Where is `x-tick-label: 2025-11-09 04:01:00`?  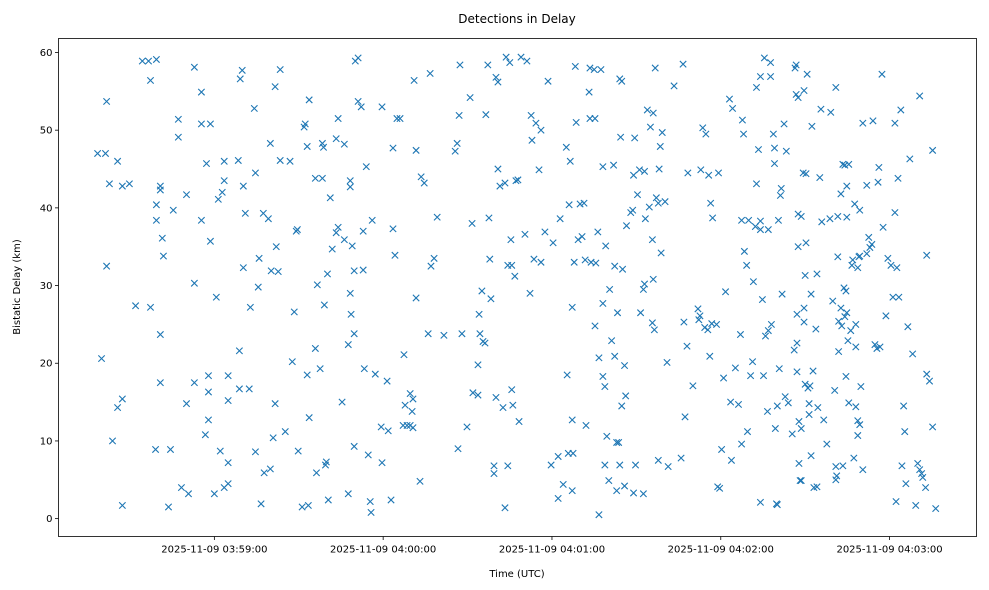 x-tick-label: 2025-11-09 04:01:00 is located at coordinates (552, 550).